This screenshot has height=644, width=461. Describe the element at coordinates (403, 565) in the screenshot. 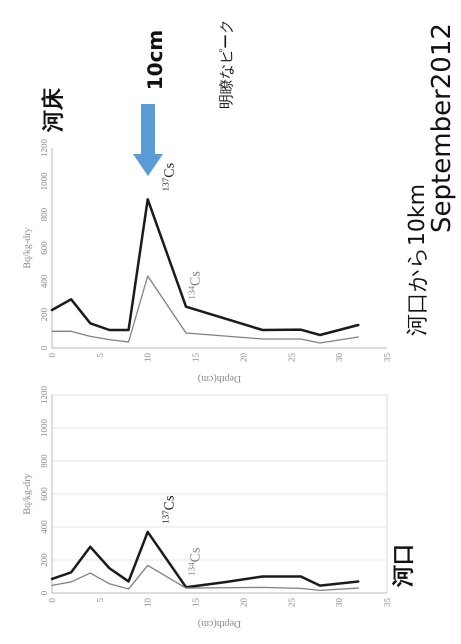

I see `text: 河口` at that location.